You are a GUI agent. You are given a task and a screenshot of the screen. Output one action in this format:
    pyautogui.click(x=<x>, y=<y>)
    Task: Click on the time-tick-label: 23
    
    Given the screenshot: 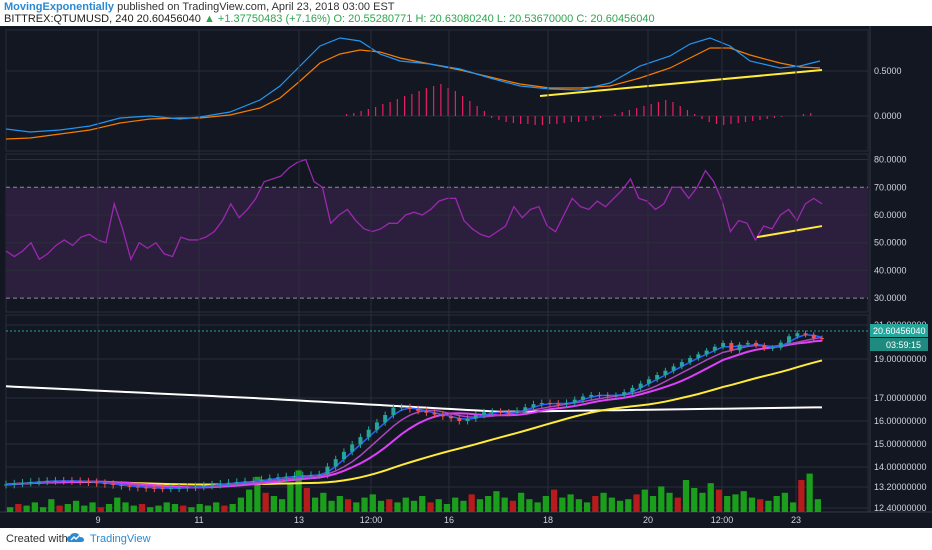 What is the action you would take?
    pyautogui.click(x=796, y=520)
    